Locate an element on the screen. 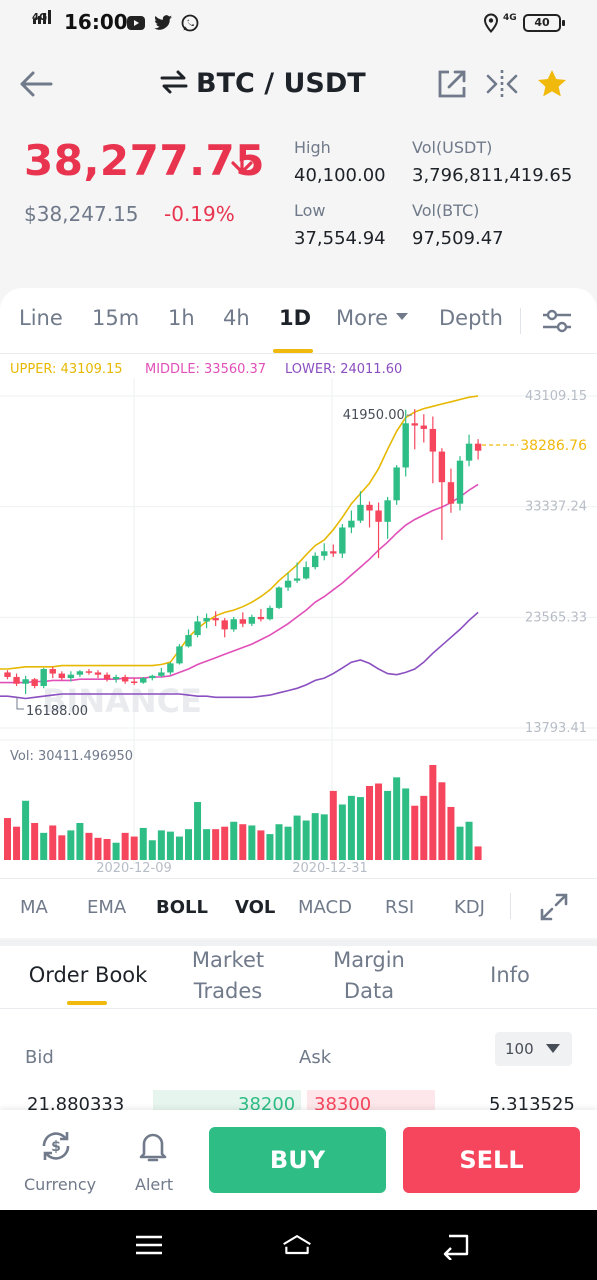 This screenshot has height=1280, width=597. boll-lower-line is located at coordinates (239, 655).